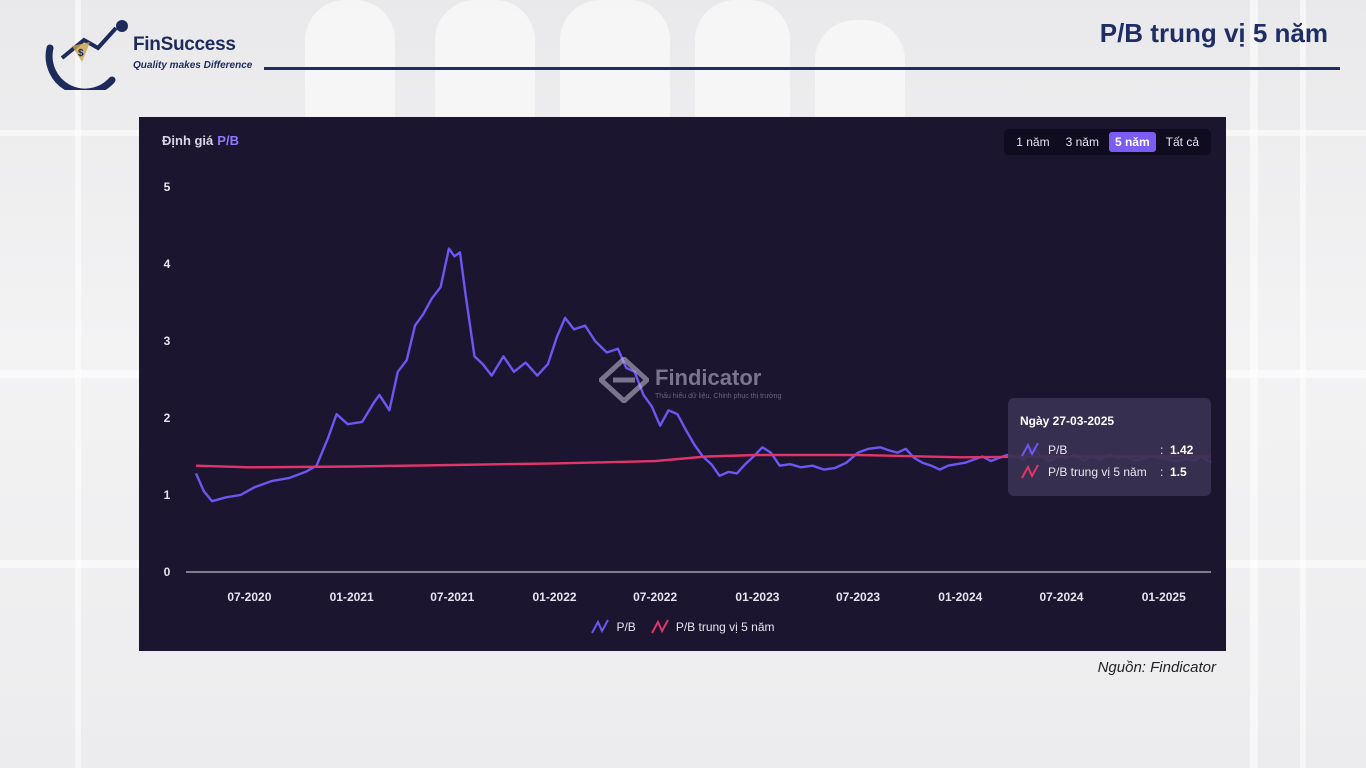 This screenshot has height=768, width=1366. What do you see at coordinates (1182, 450) in the screenshot?
I see `tooltip-pb-value: 1.42` at bounding box center [1182, 450].